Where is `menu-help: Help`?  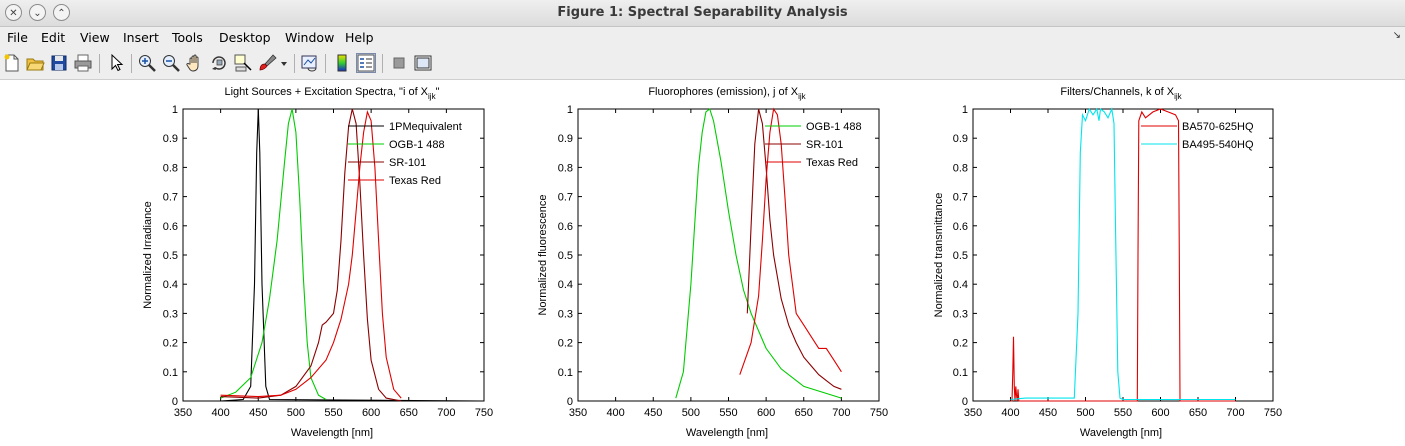
menu-help: Help is located at coordinates (359, 37).